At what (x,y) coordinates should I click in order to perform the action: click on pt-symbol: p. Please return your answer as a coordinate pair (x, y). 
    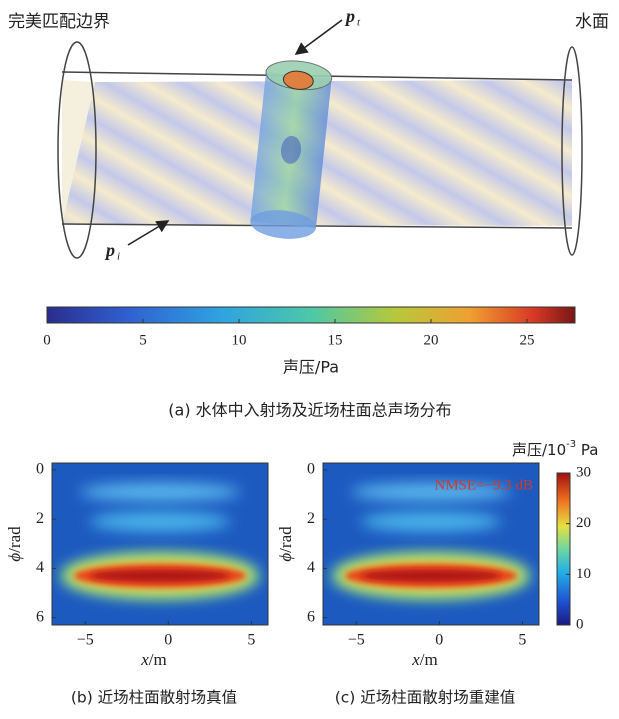
    Looking at the image, I should click on (349, 16).